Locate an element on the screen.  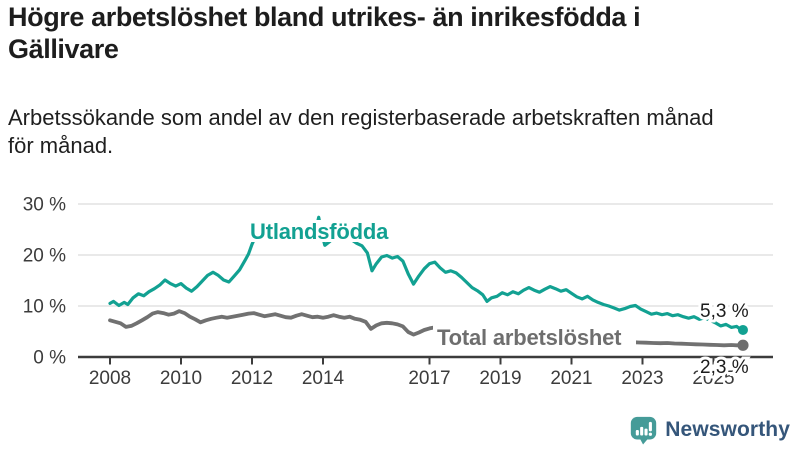
x-tick-label: 2023 is located at coordinates (642, 378).